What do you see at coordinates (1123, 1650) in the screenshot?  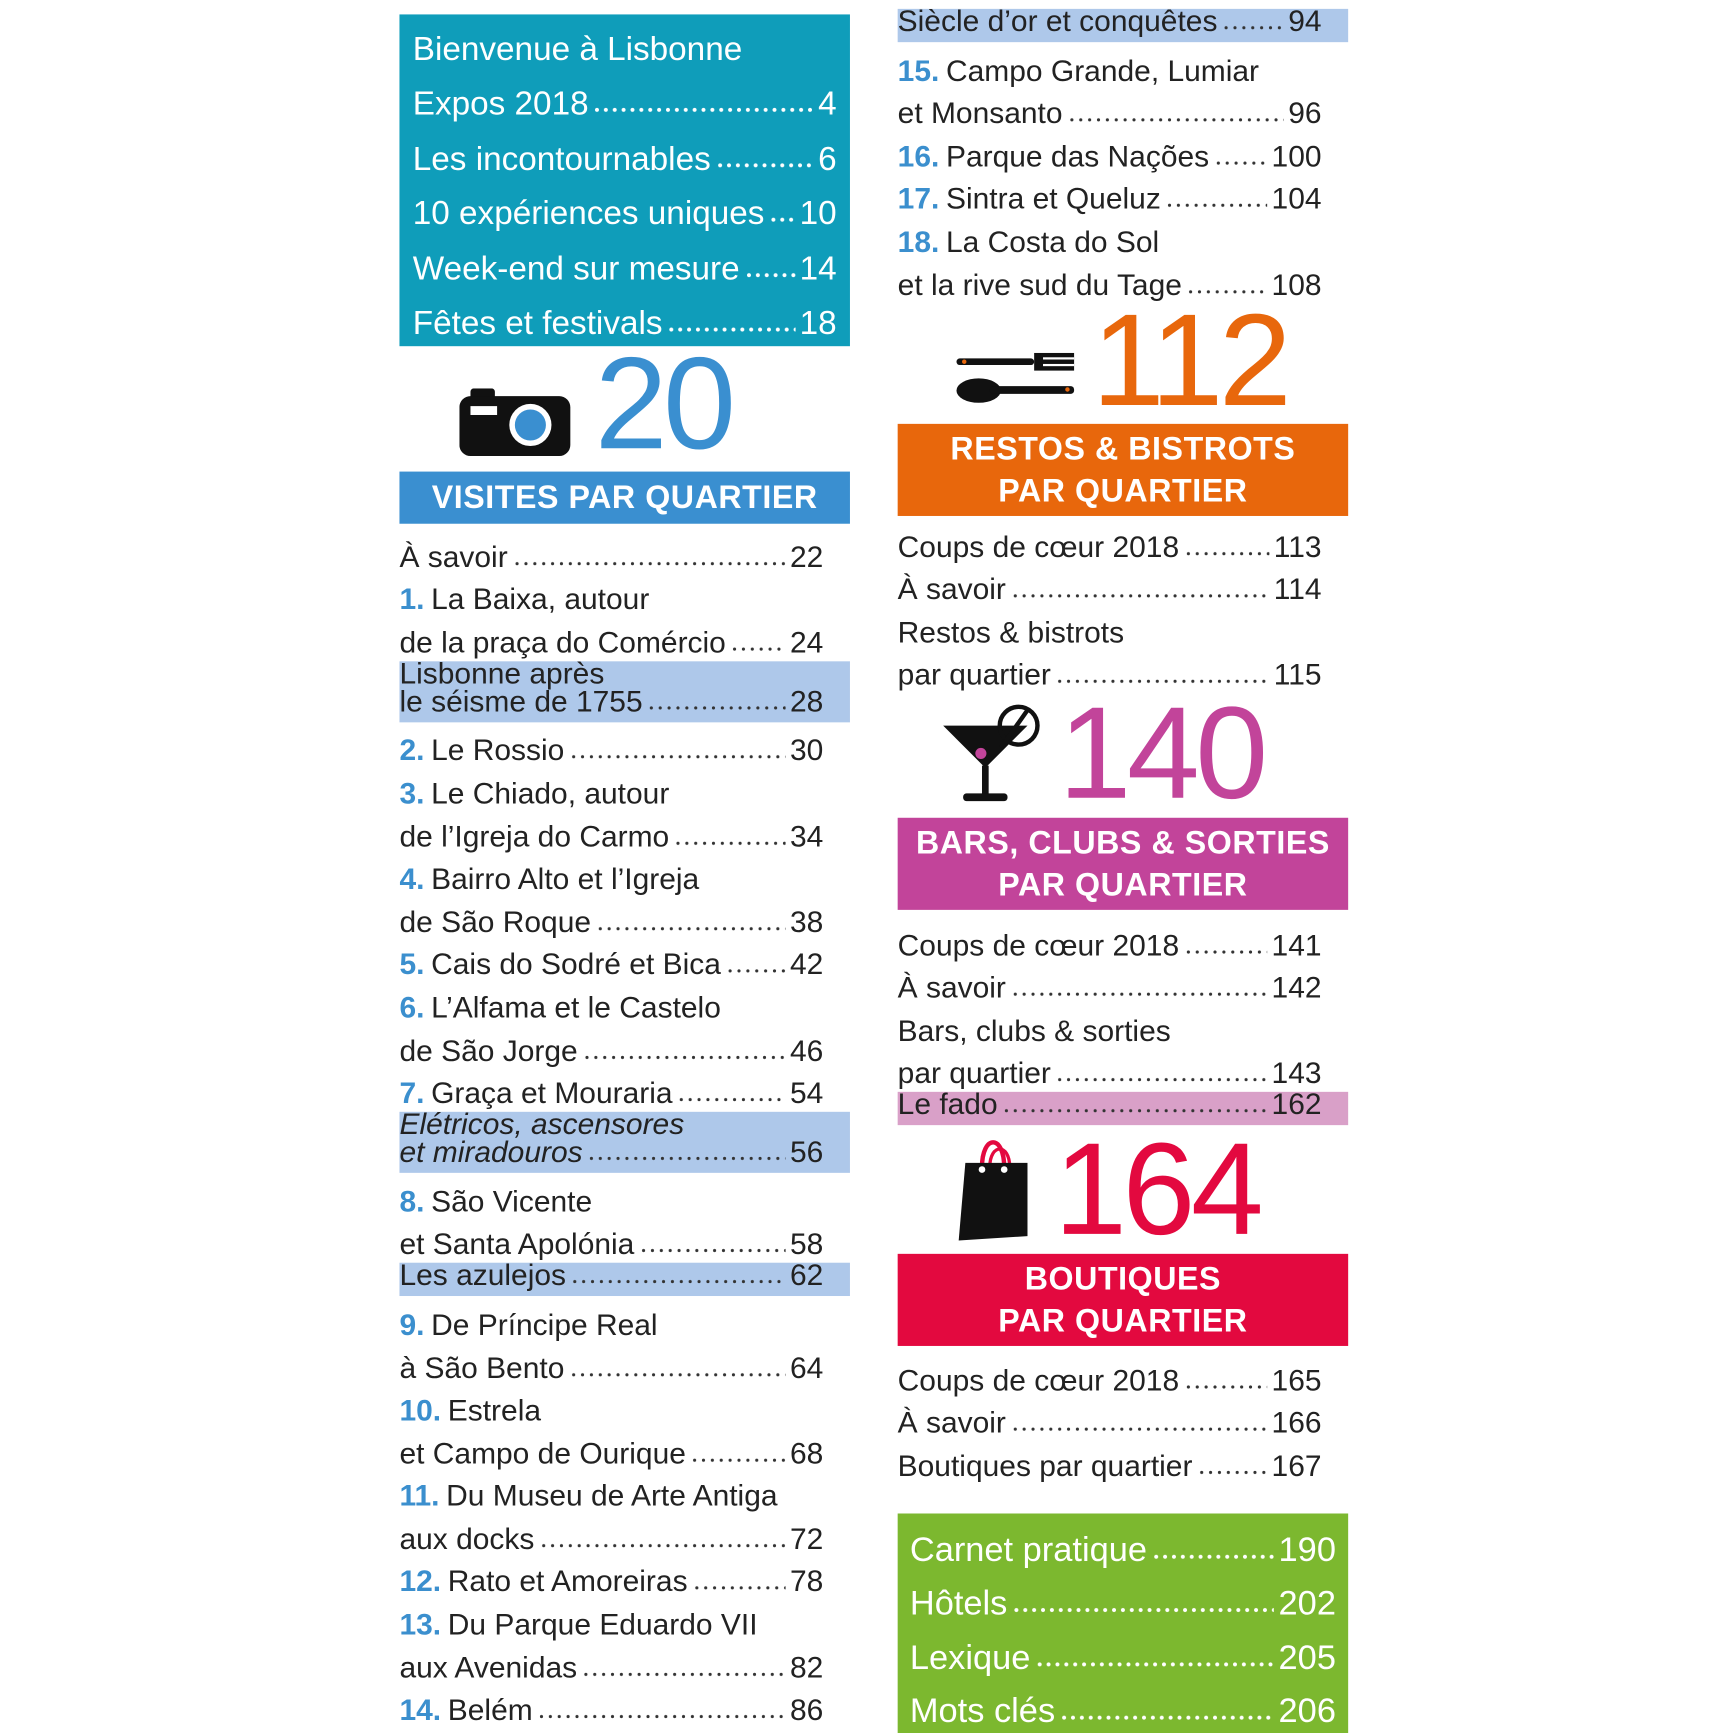 I see `toc-row: Lexique 205` at bounding box center [1123, 1650].